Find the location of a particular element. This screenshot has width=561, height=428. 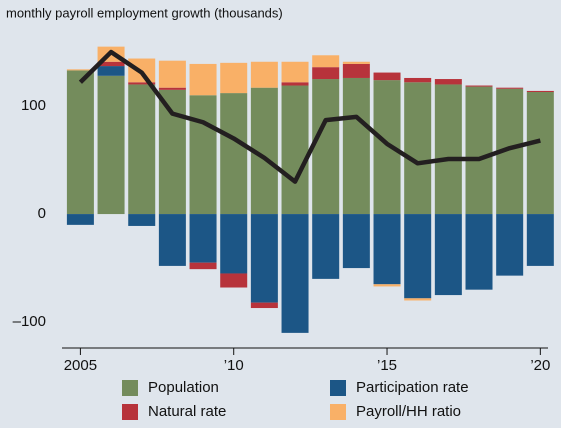

legend-label: Population is located at coordinates (183, 387).